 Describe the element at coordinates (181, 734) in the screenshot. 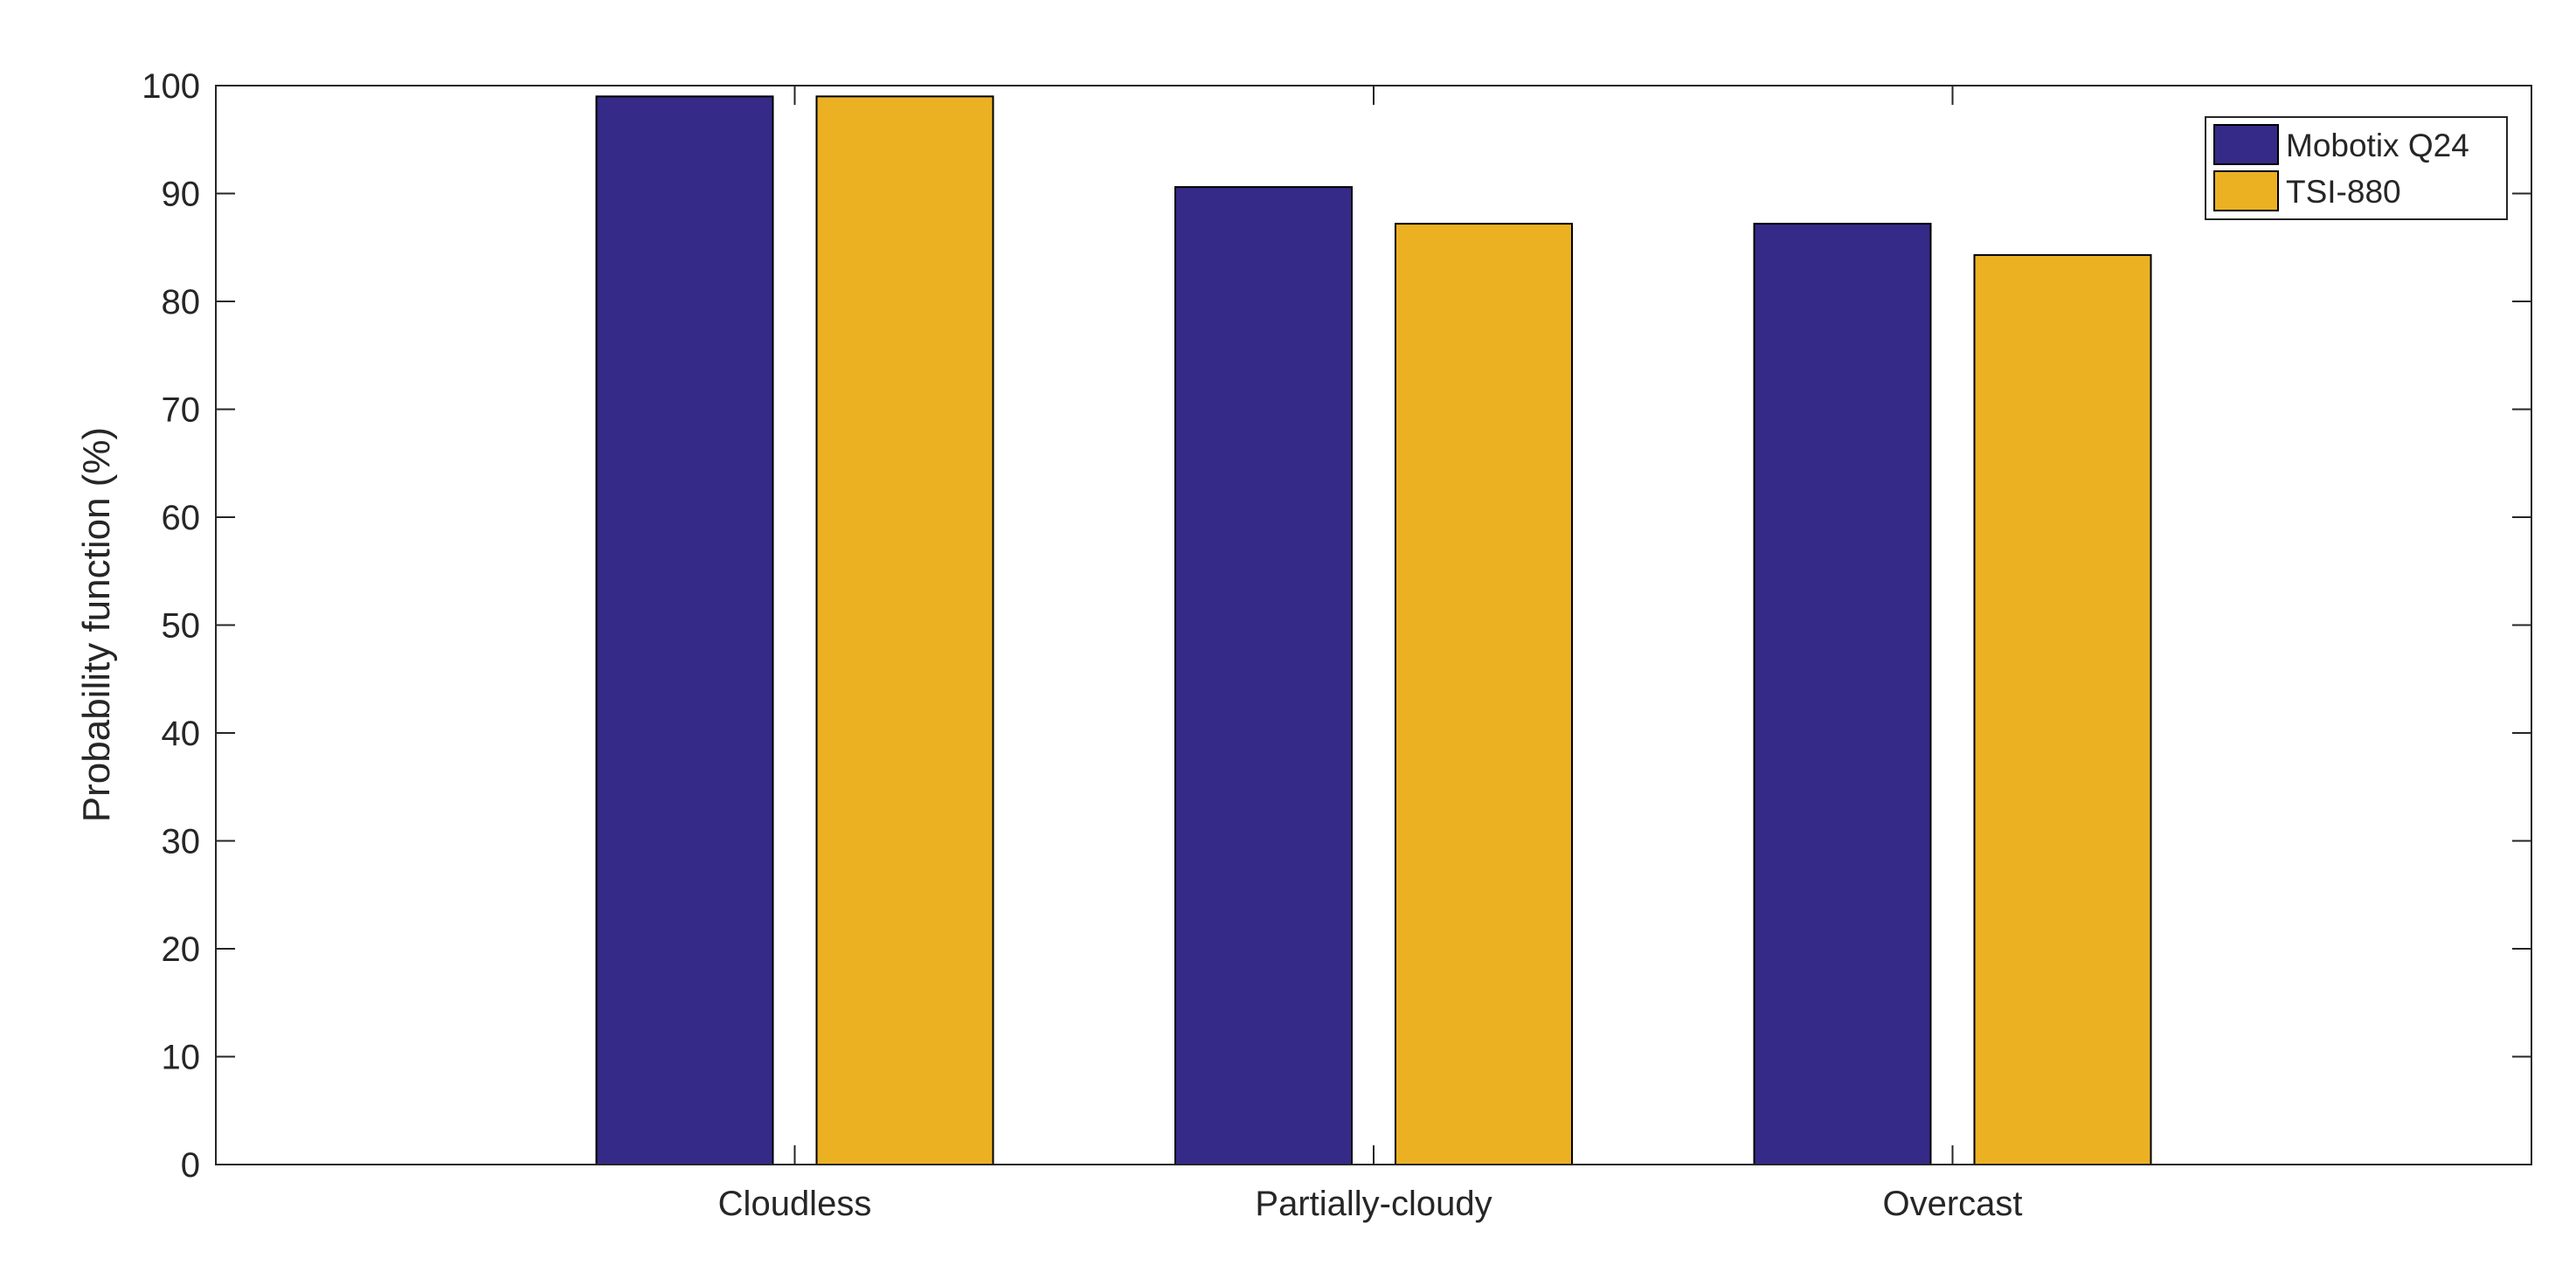

I see `y-tick-label: 40` at that location.